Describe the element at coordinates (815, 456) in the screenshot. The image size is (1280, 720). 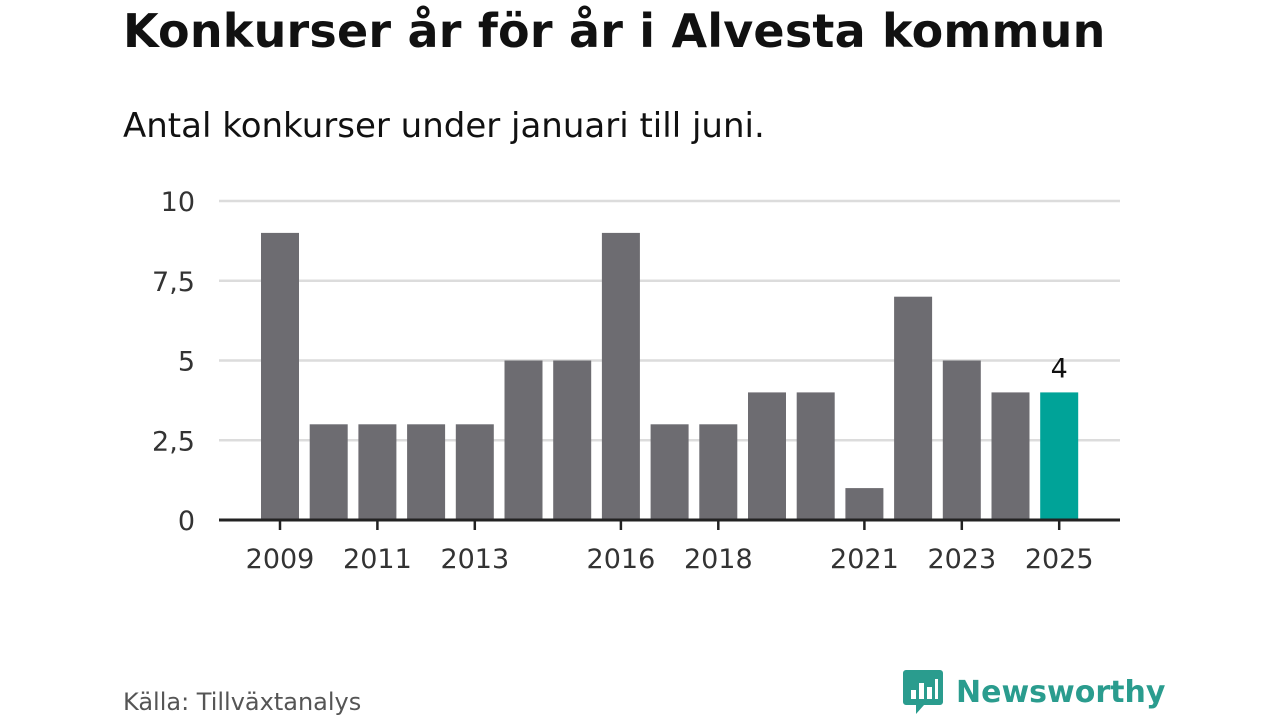
I see `bar-2020` at that location.